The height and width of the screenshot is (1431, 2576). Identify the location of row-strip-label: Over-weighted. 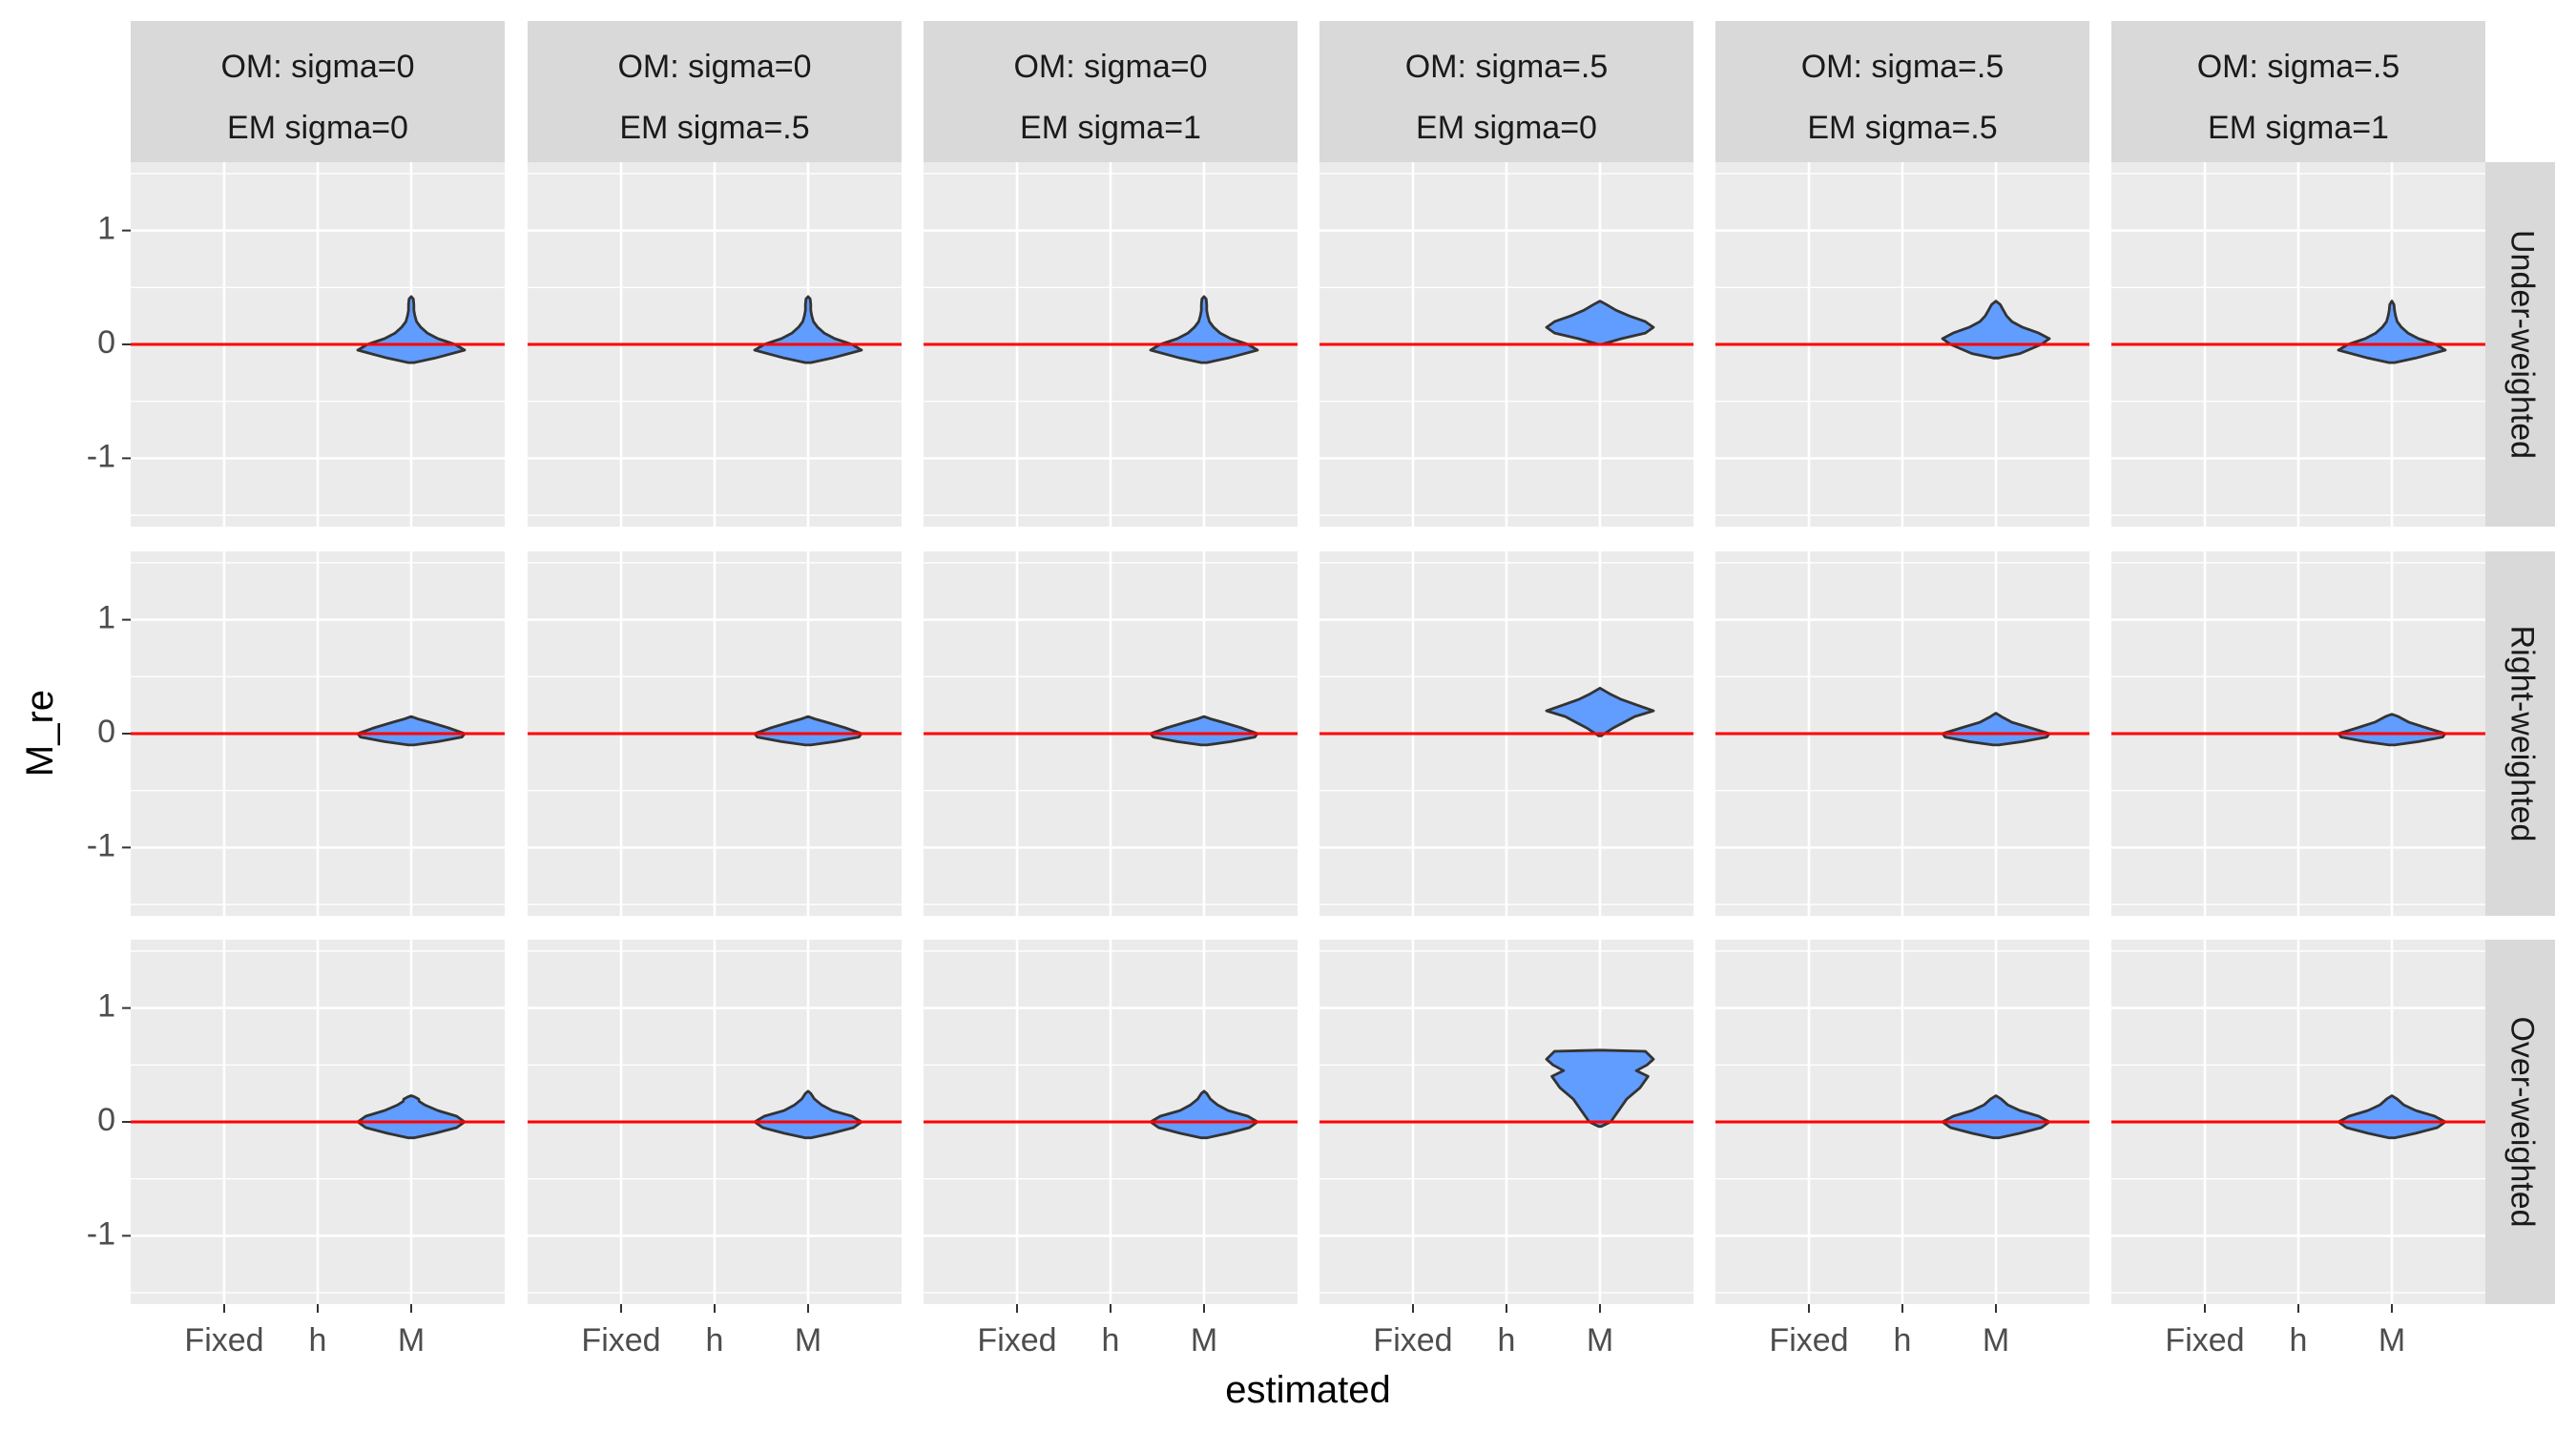
(2522, 1121).